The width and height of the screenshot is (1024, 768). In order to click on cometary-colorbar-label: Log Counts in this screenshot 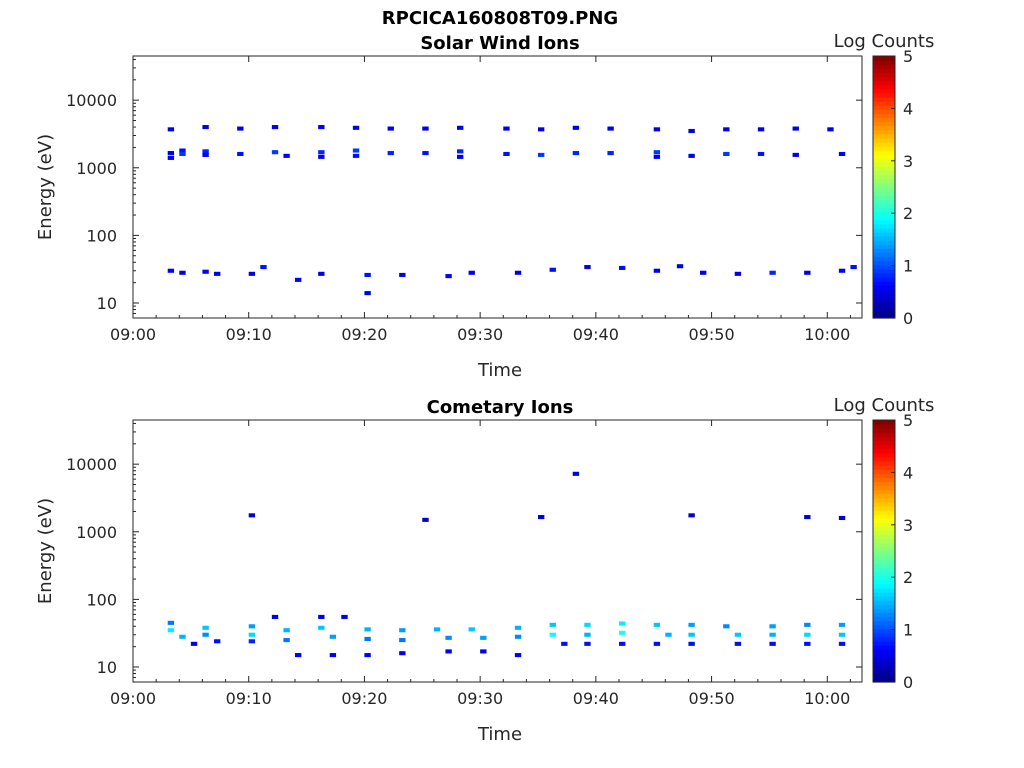, I will do `click(884, 405)`.